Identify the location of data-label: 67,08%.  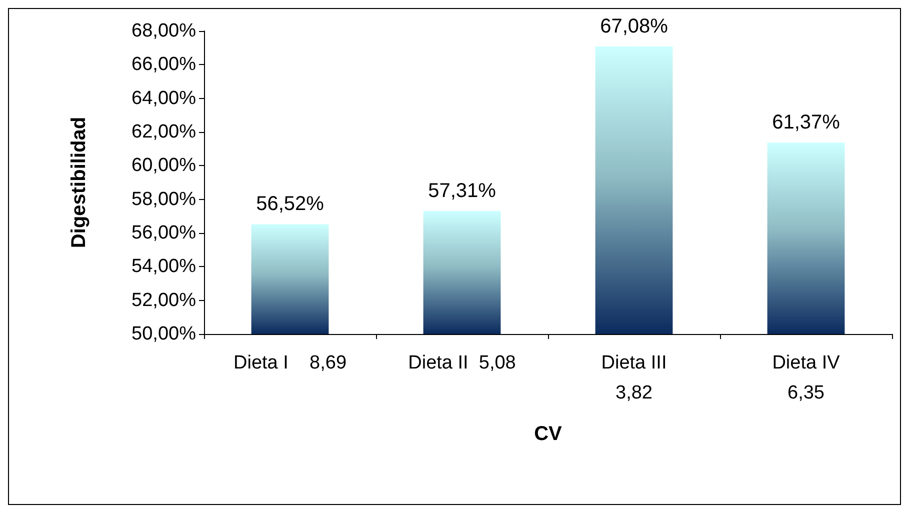
(634, 26).